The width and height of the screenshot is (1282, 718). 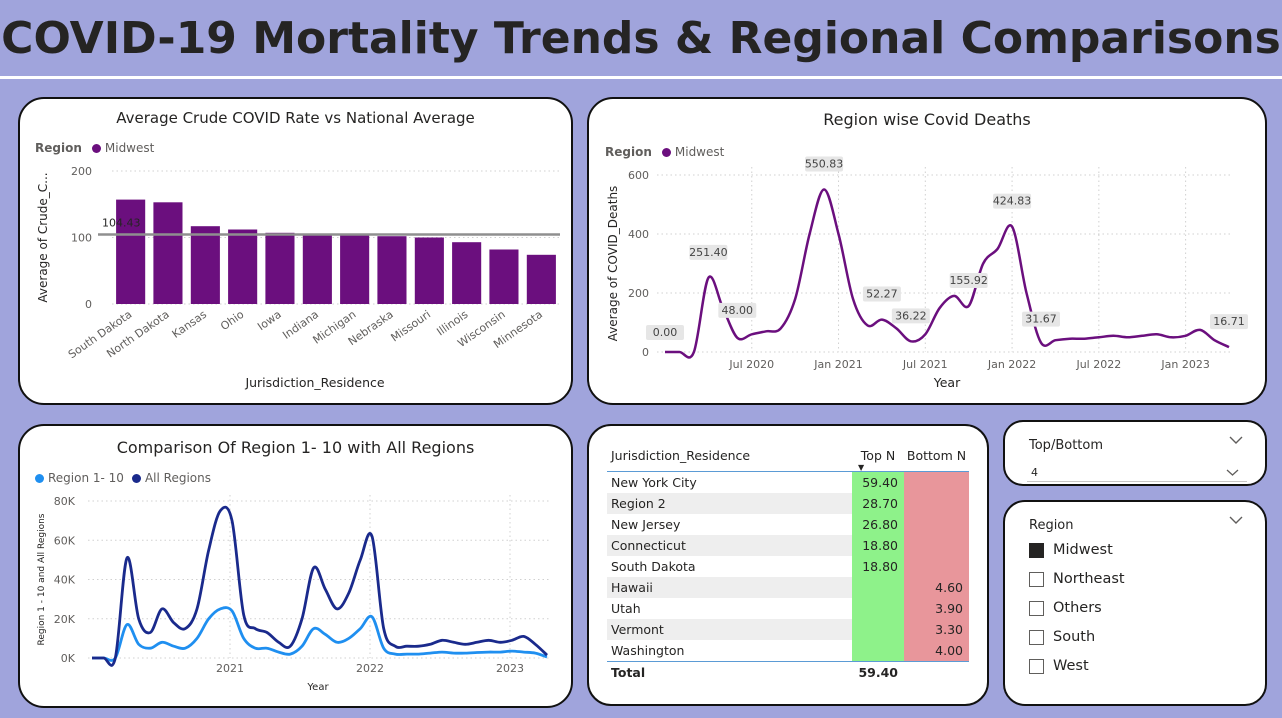 What do you see at coordinates (936, 455) in the screenshot?
I see `col-header-bottom-n: Bottom N` at bounding box center [936, 455].